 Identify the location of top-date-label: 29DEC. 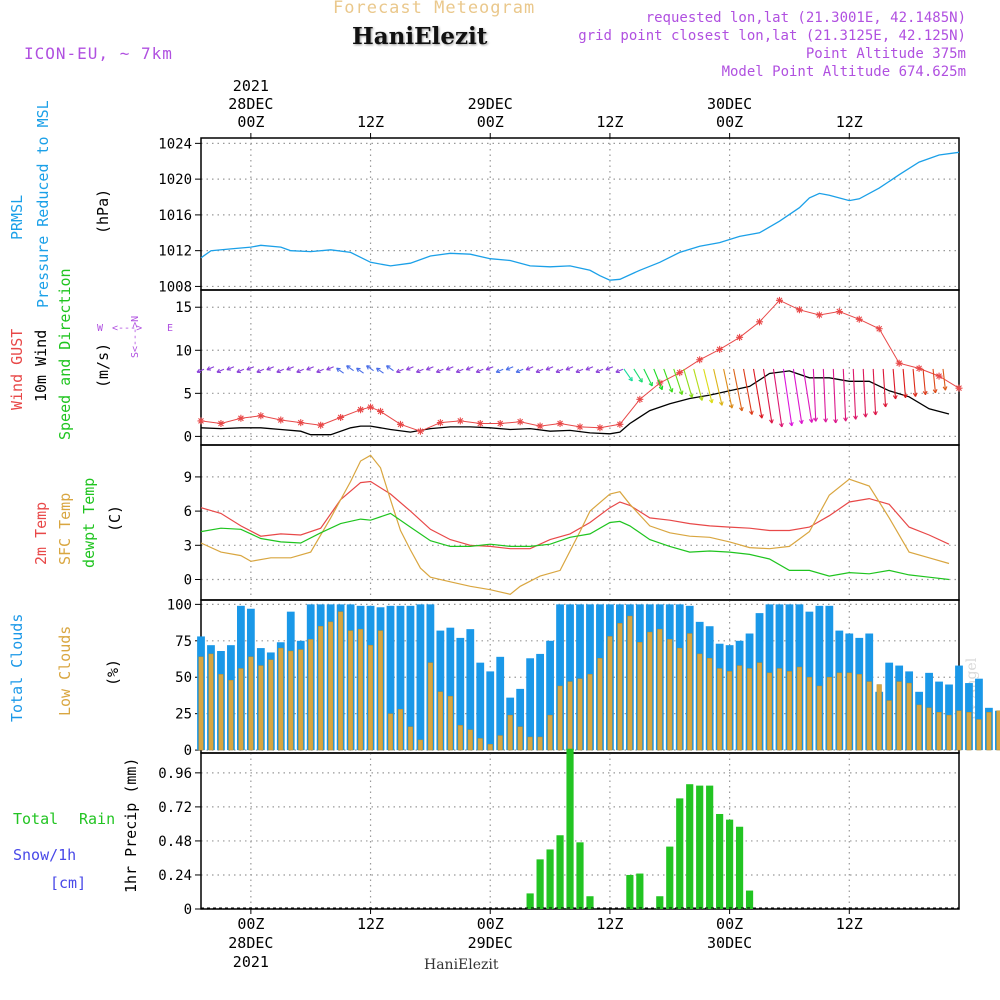
(490, 104).